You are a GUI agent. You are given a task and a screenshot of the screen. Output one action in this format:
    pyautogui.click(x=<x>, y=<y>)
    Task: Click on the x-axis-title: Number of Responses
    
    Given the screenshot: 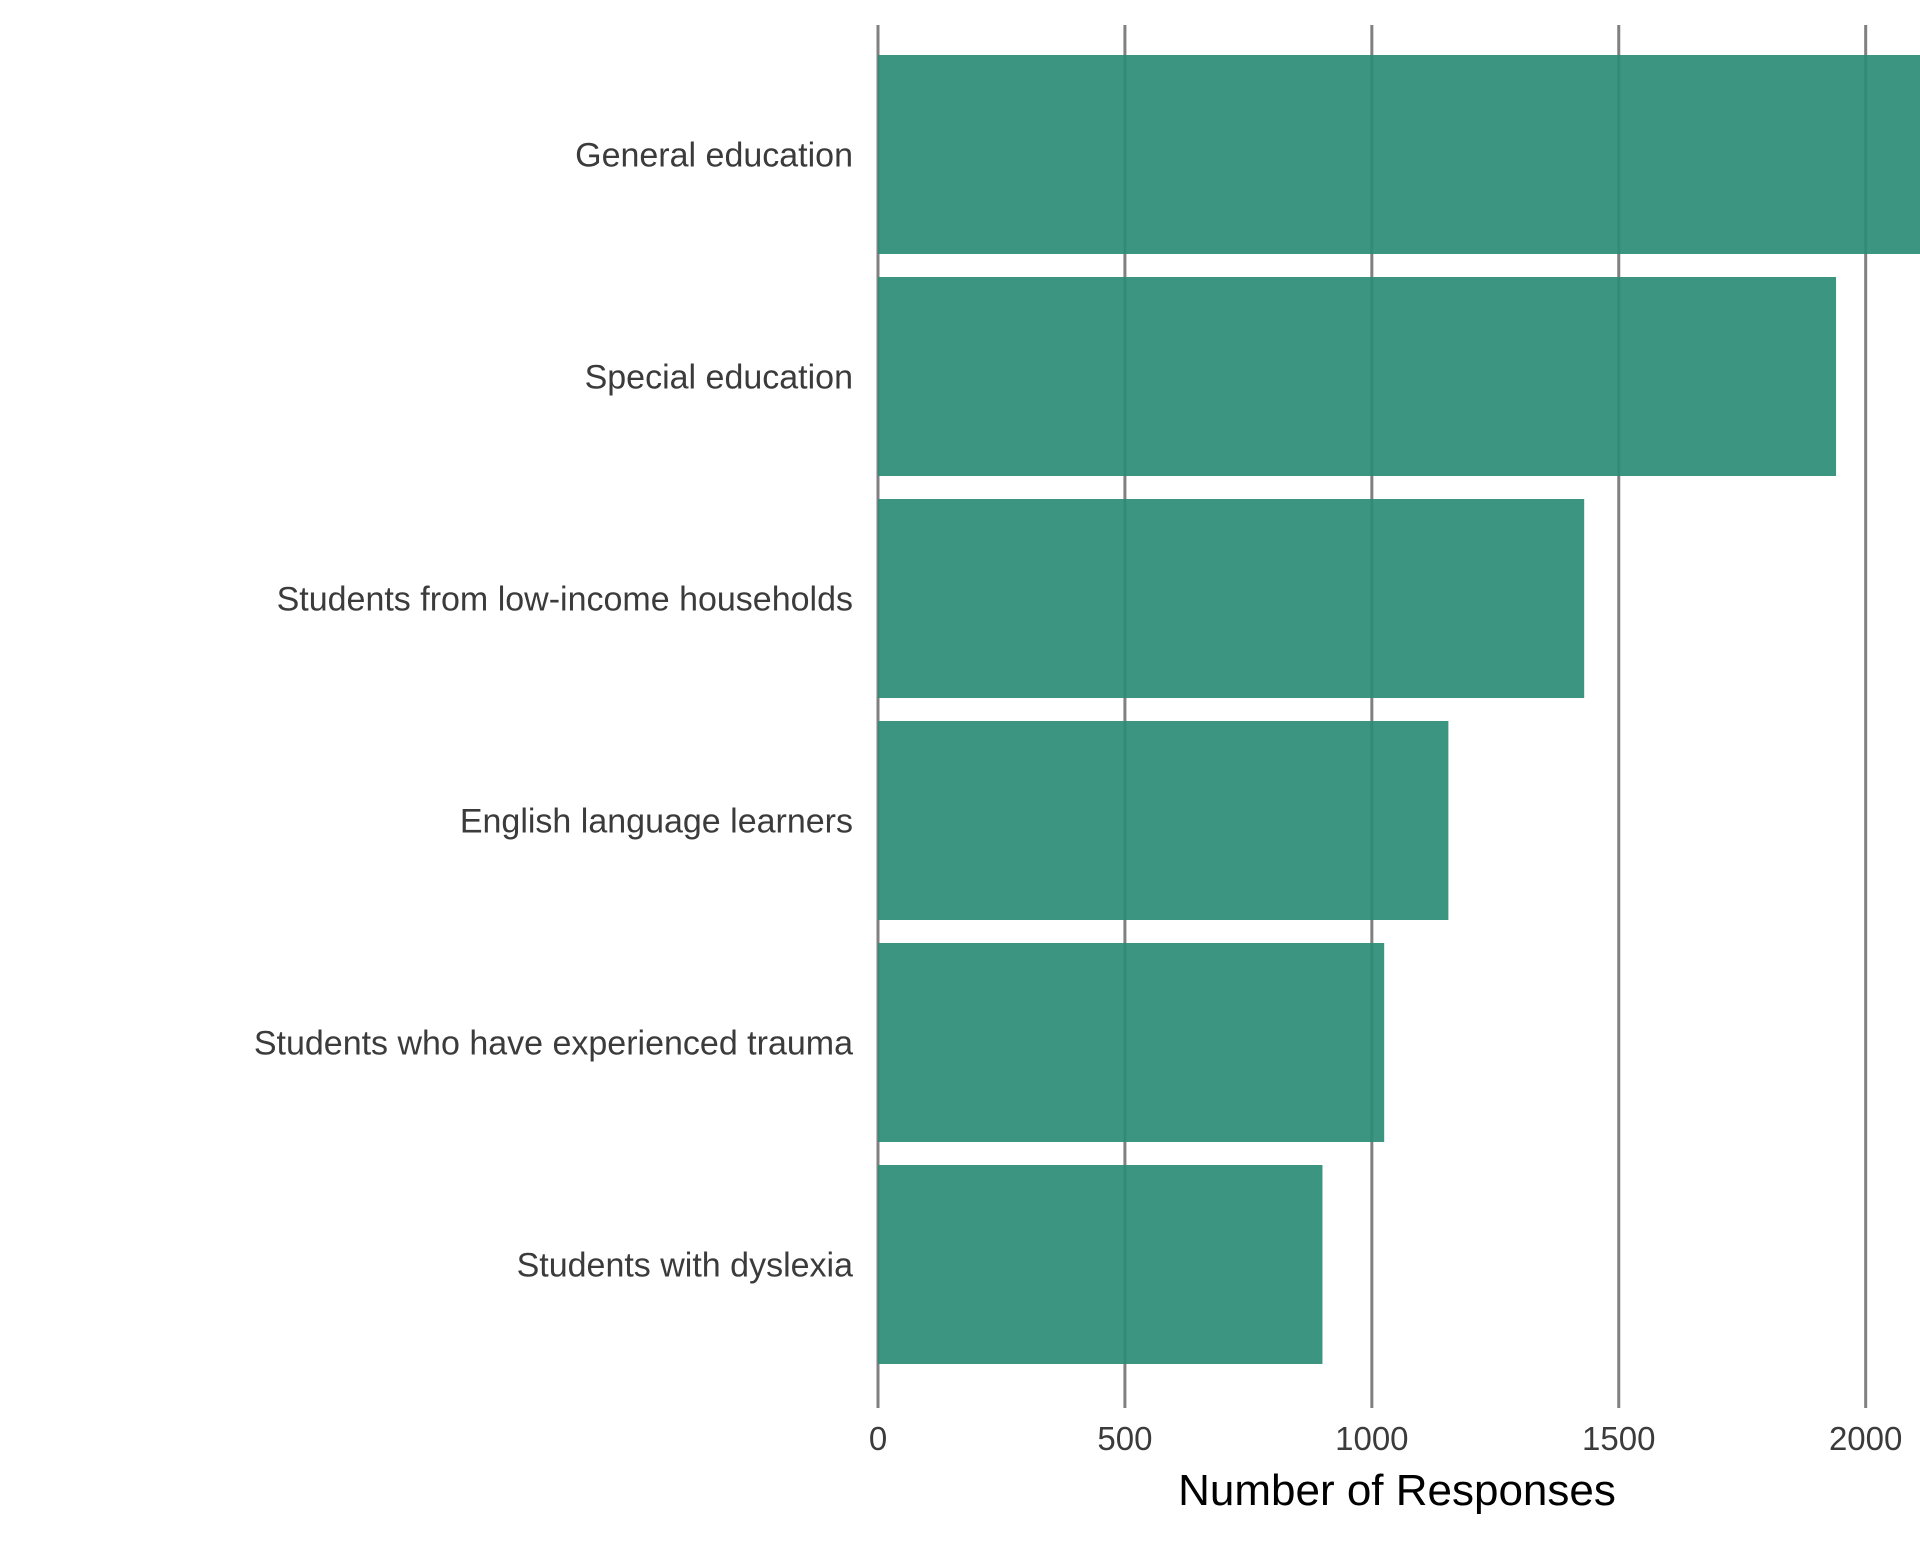 What is the action you would take?
    pyautogui.click(x=1397, y=1490)
    